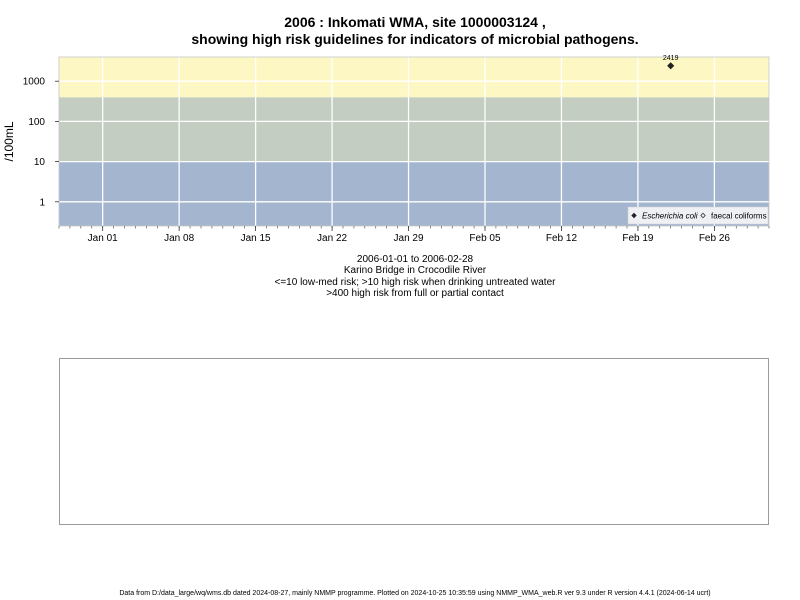  What do you see at coordinates (256, 238) in the screenshot?
I see `x-tick-label-2: Jan 15` at bounding box center [256, 238].